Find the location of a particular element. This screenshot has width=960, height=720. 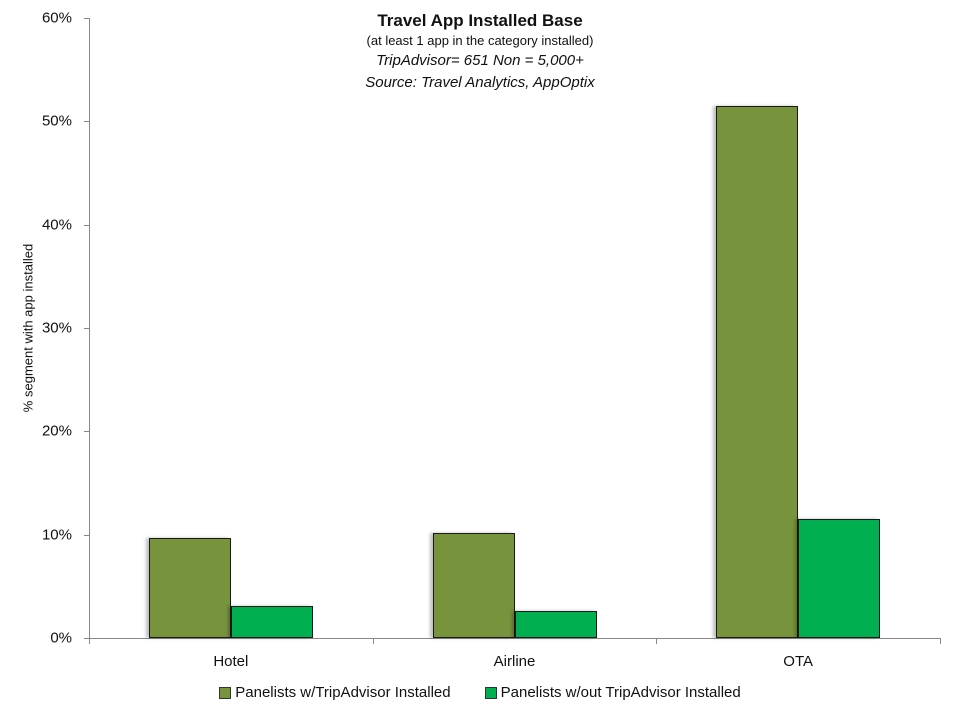

y-tick-label: 10% is located at coordinates (56, 535).